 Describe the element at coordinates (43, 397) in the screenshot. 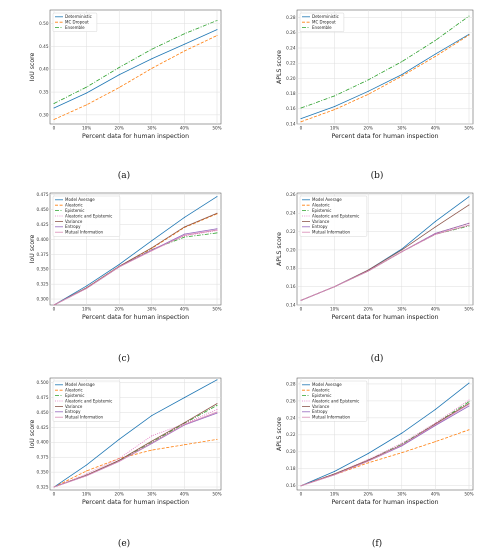

I see `y-tick-label: 0.475` at that location.